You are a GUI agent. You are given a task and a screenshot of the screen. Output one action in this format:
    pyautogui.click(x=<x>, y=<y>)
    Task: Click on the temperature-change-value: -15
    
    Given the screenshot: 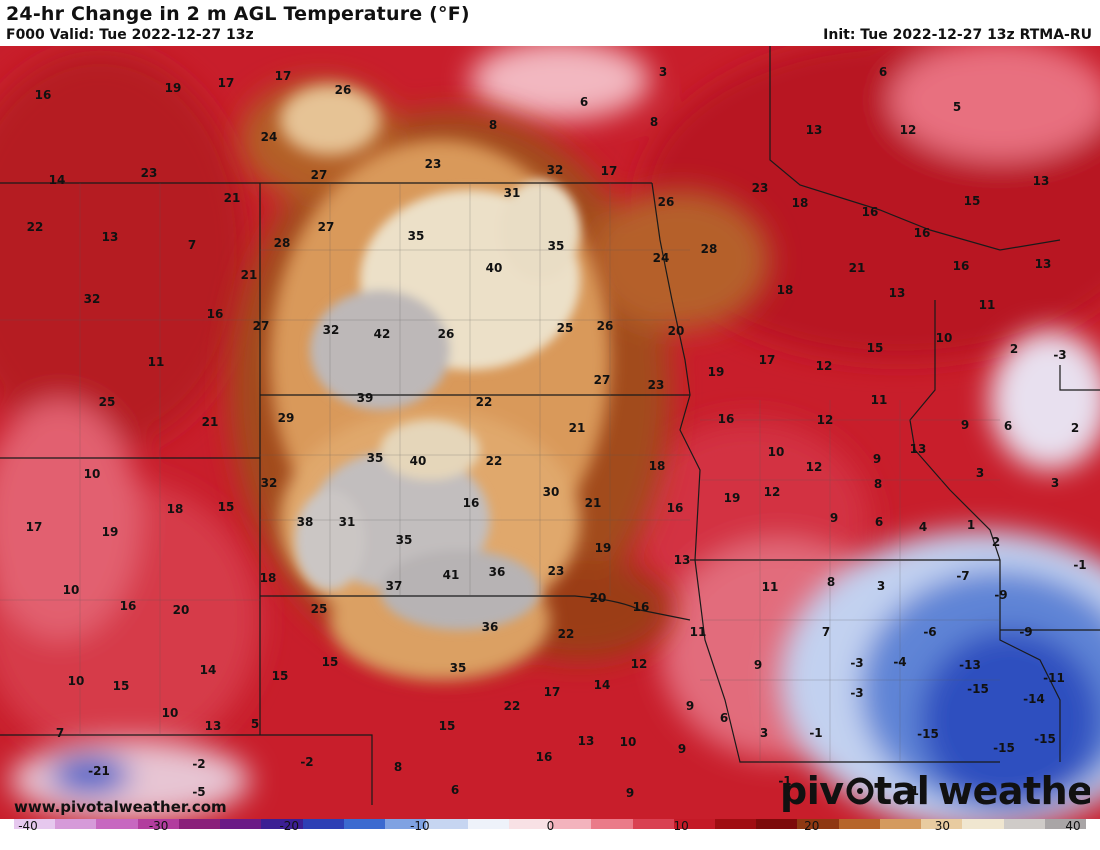 What is the action you would take?
    pyautogui.click(x=978, y=689)
    